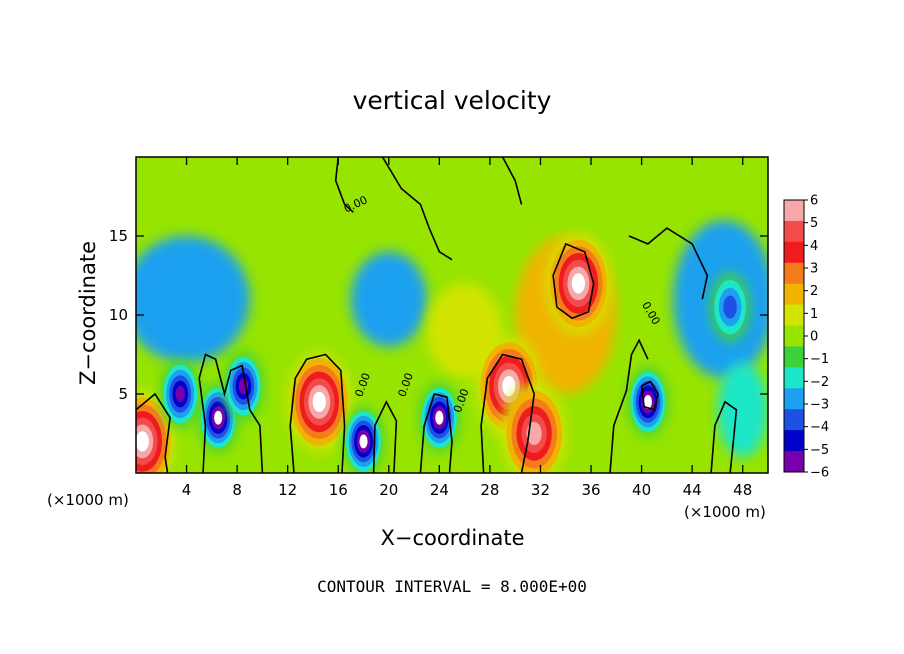 This screenshot has height=654, width=904. I want to click on x-tick-label: 4, so click(187, 490).